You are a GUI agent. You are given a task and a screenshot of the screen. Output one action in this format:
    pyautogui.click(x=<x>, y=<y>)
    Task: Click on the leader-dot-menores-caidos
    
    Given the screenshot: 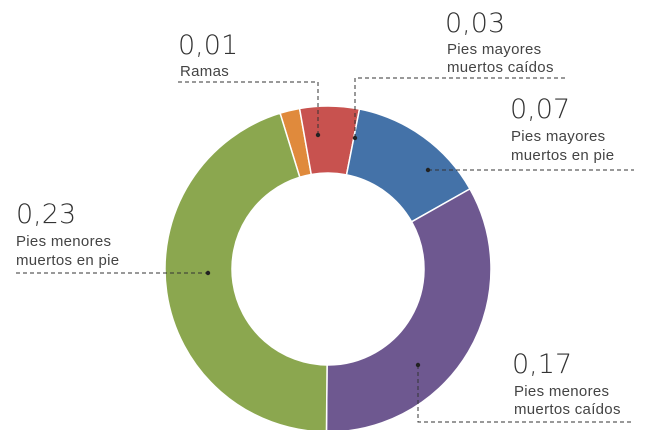 What is the action you would take?
    pyautogui.click(x=418, y=365)
    